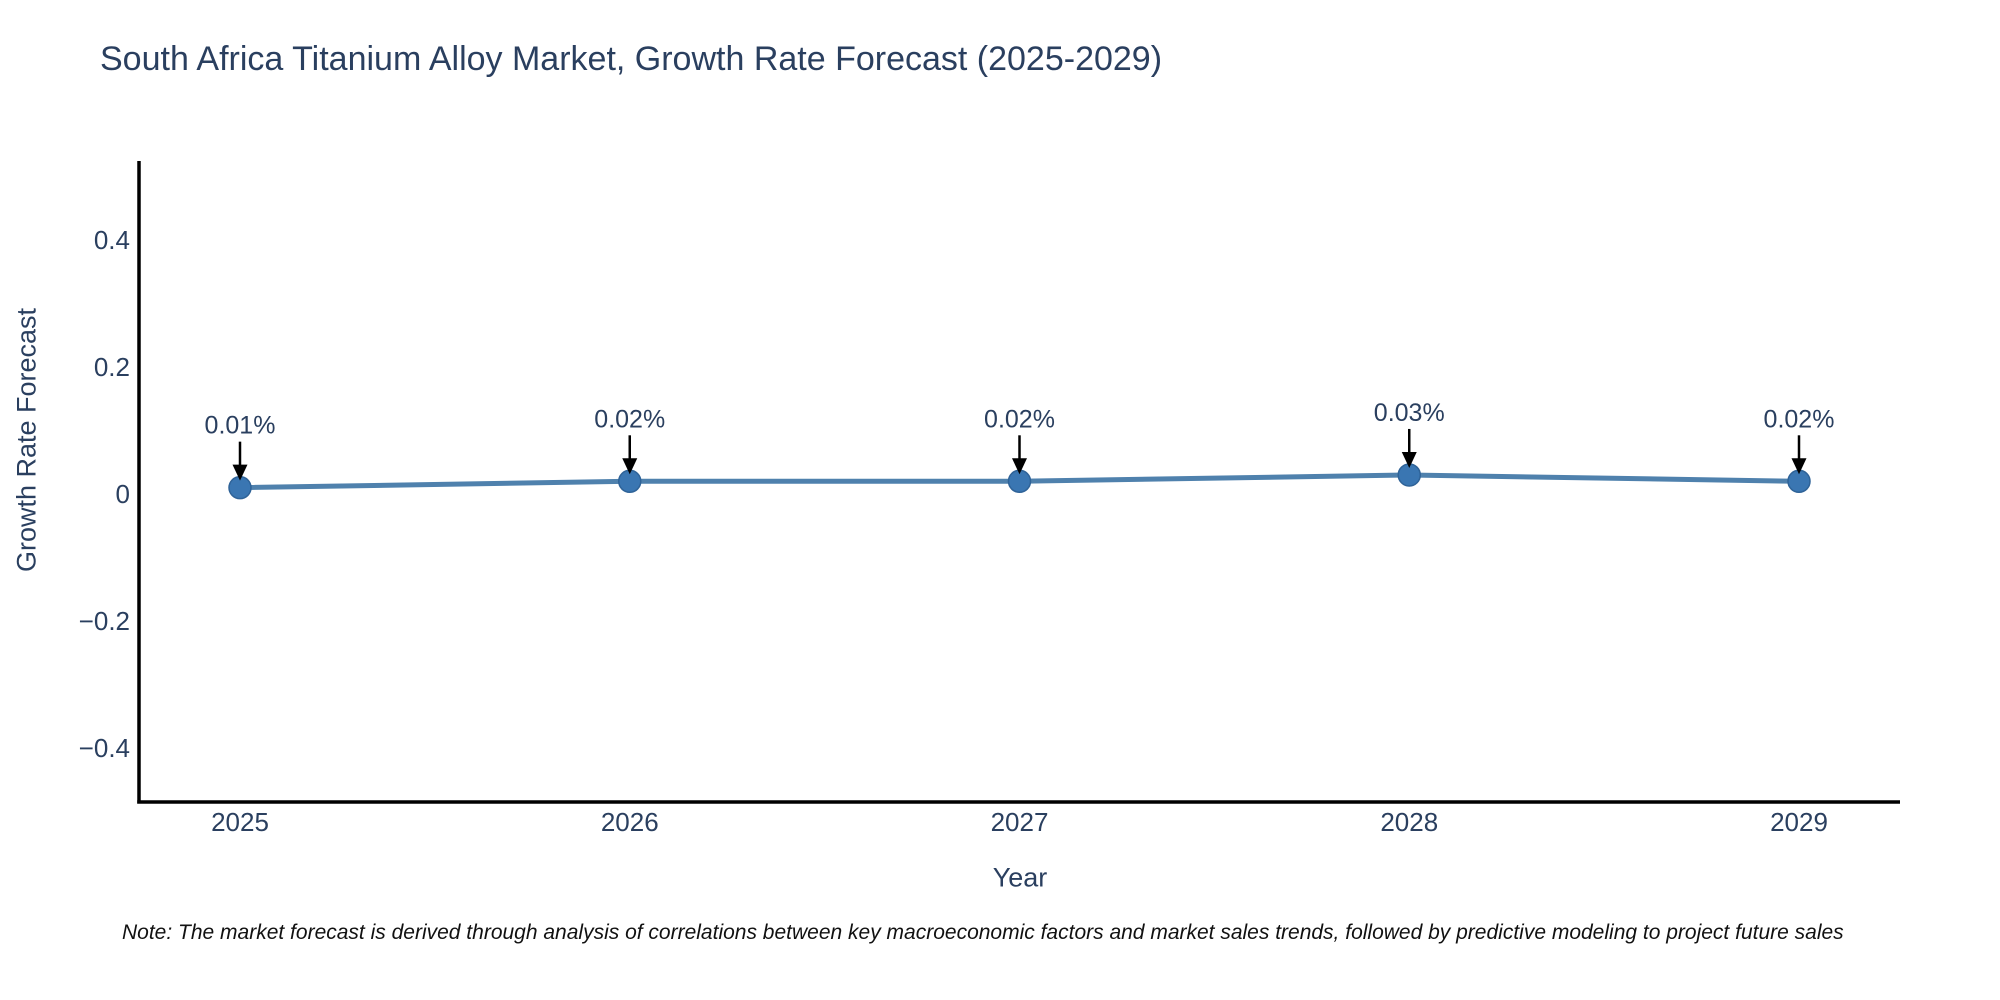 This screenshot has width=2000, height=1000. I want to click on annotation-label: 0.01%, so click(240, 426).